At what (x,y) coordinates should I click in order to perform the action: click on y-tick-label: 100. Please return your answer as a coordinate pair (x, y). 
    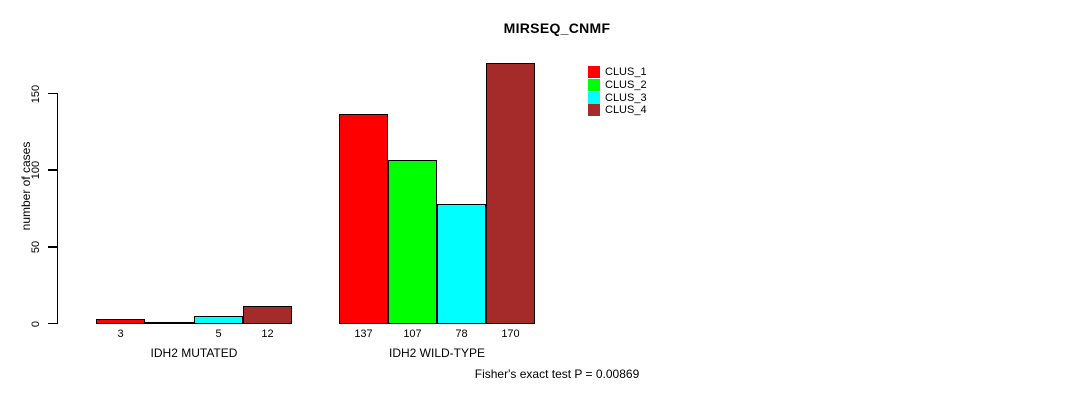
    Looking at the image, I should click on (36, 170).